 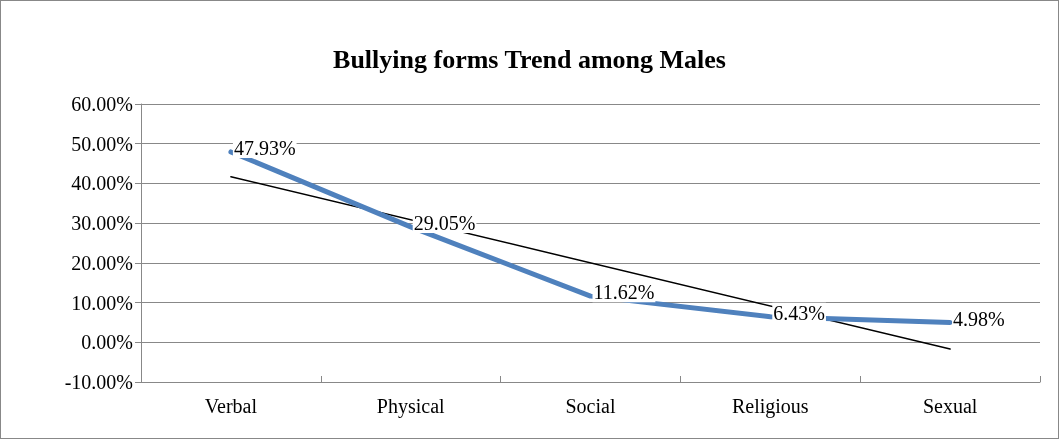 I want to click on y-tick-label: -10.00%, so click(x=98, y=382).